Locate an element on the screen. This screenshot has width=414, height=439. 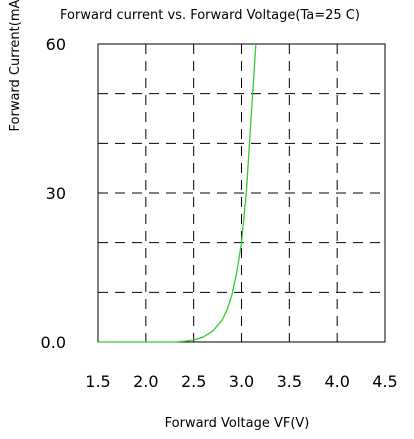
x-tick-labels: 1.5 2.0 2.5 3.0 3.5 4.0 4.5 is located at coordinates (241, 381).